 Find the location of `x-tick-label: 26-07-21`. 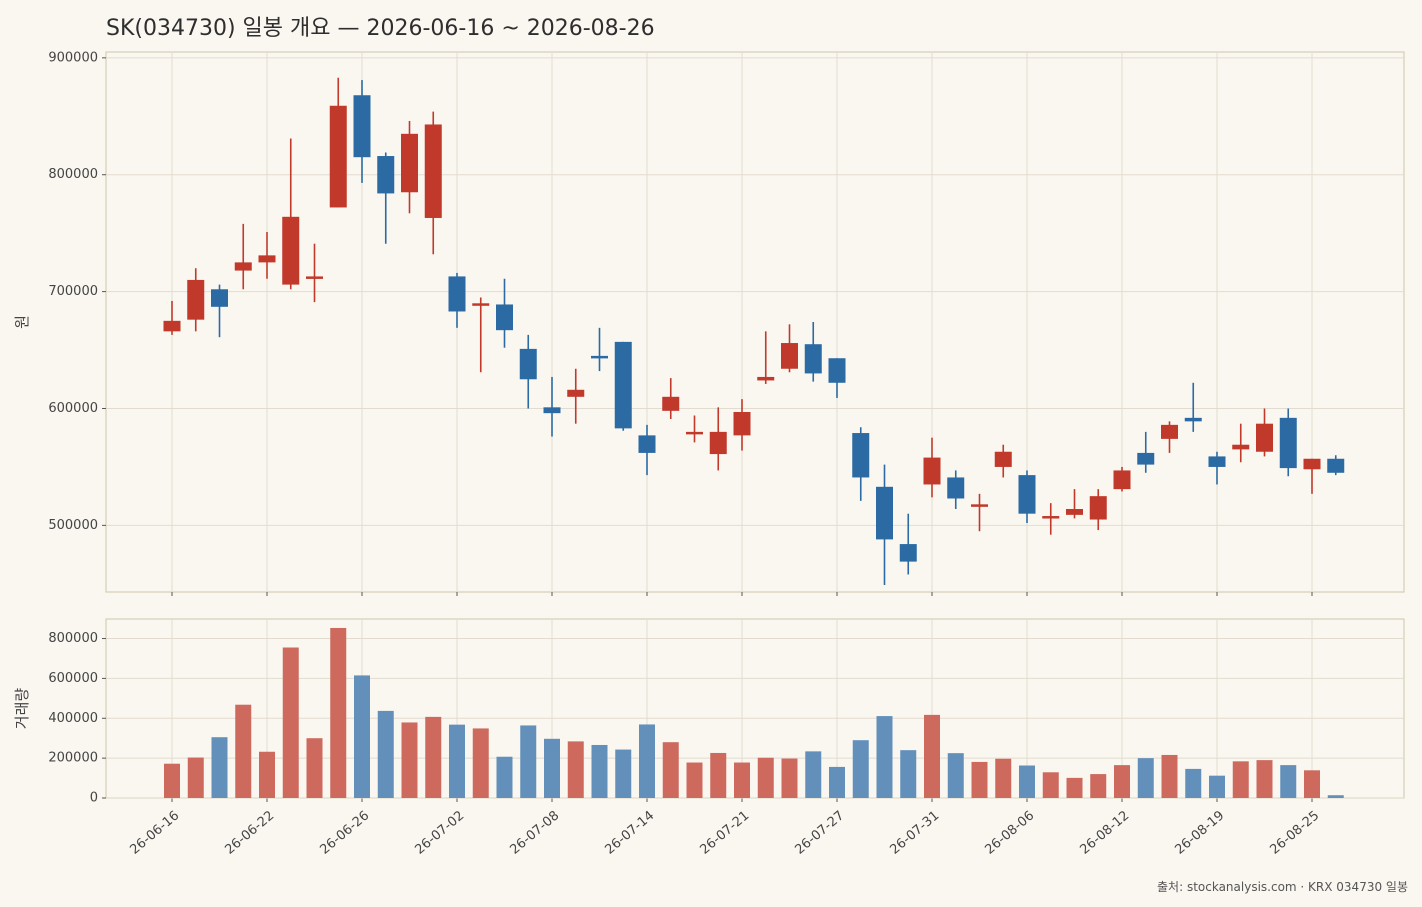

x-tick-label: 26-07-21 is located at coordinates (724, 832).